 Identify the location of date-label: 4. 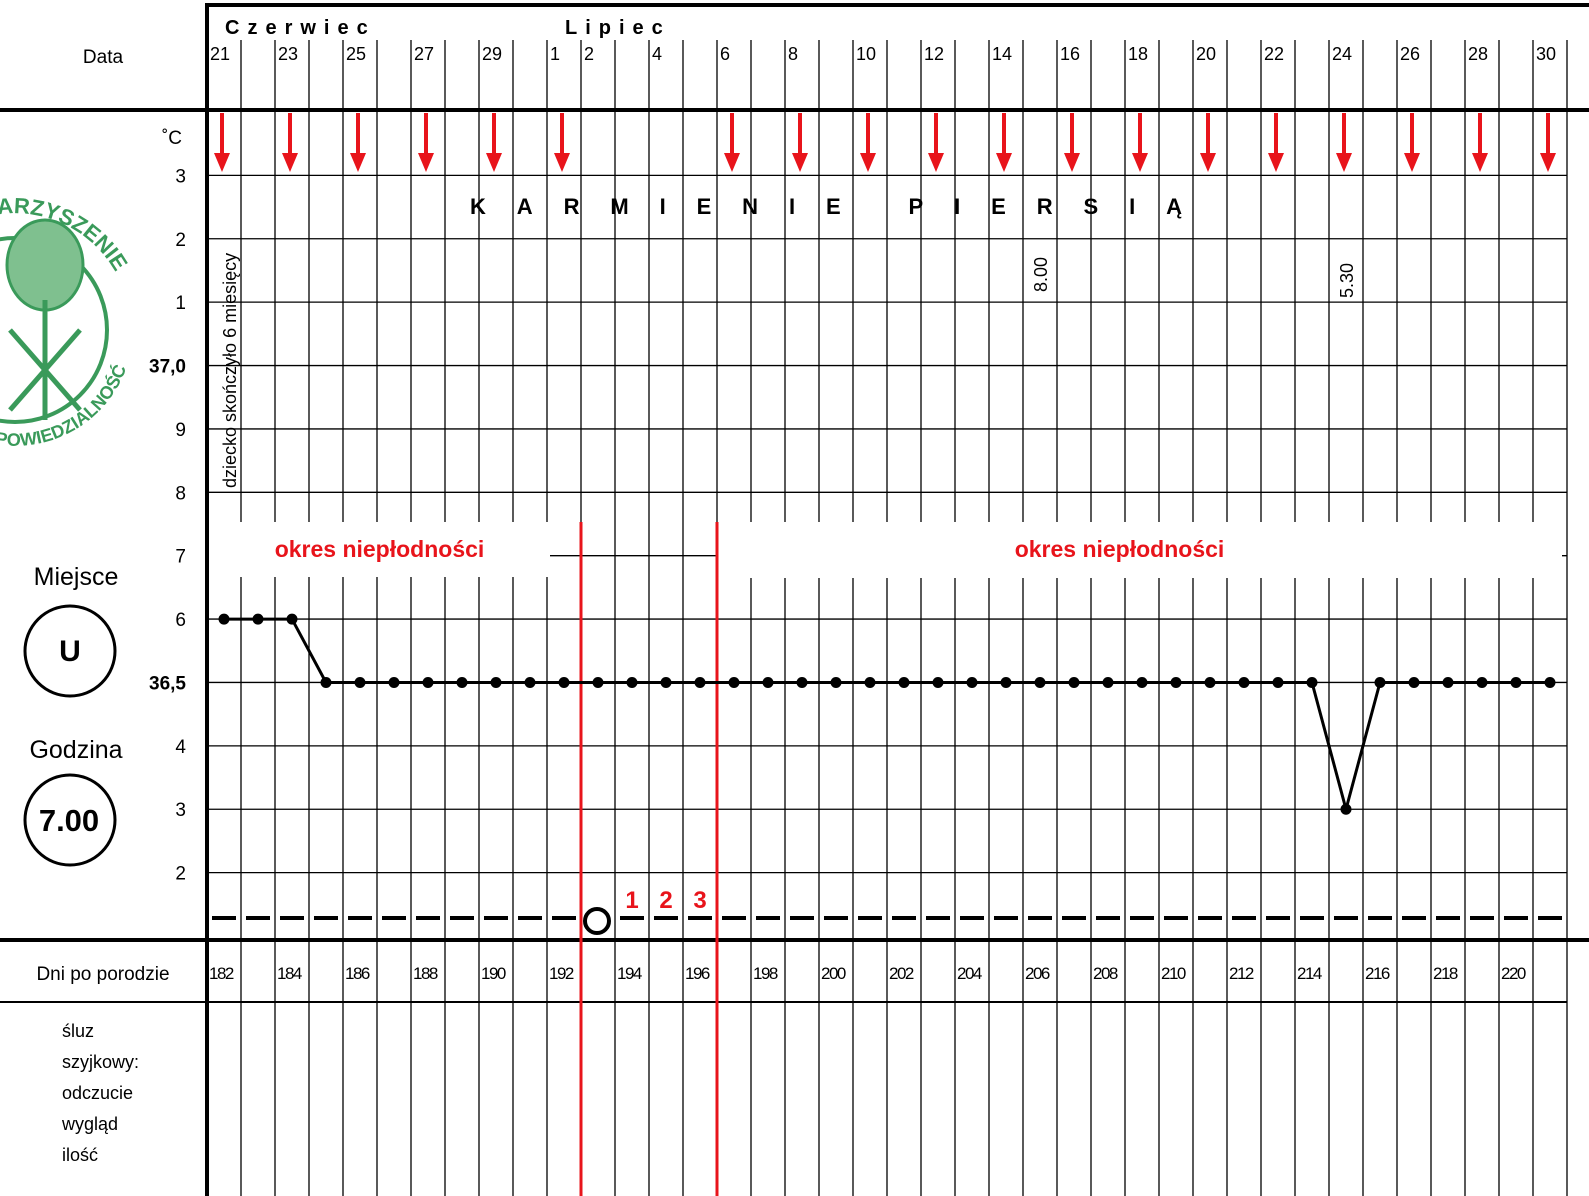
(657, 54).